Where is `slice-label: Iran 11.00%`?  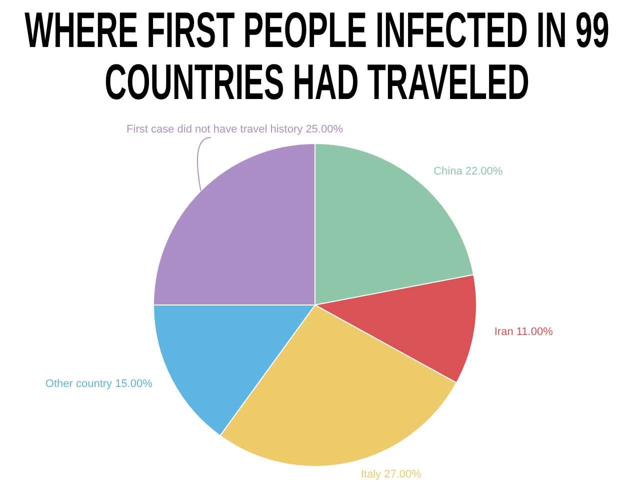
slice-label: Iran 11.00% is located at coordinates (524, 332).